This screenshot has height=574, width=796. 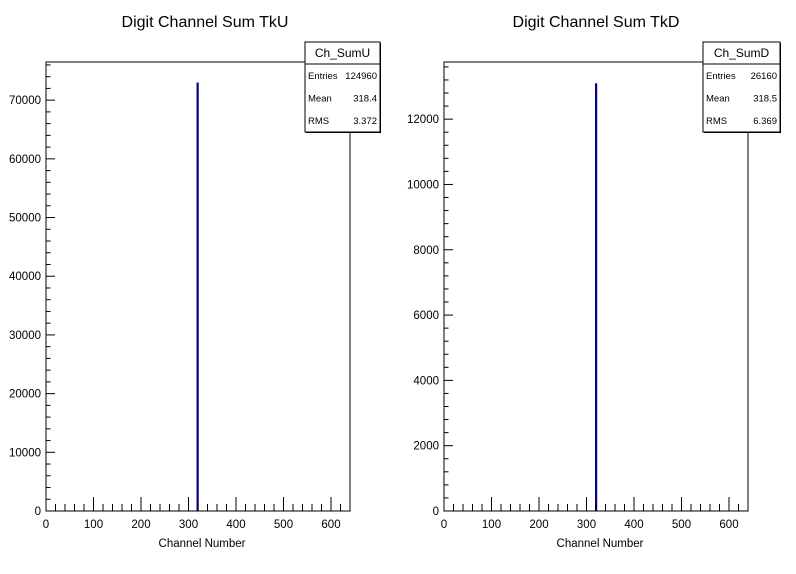 I want to click on y-tick-label: 4000, so click(x=426, y=381).